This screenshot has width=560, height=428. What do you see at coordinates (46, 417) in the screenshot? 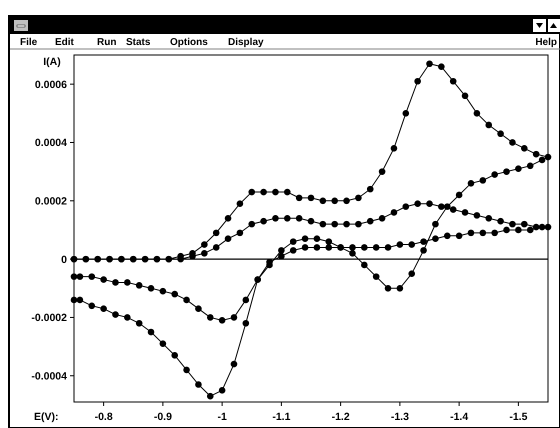
I see `x-axis-title: E(V):` at bounding box center [46, 417].